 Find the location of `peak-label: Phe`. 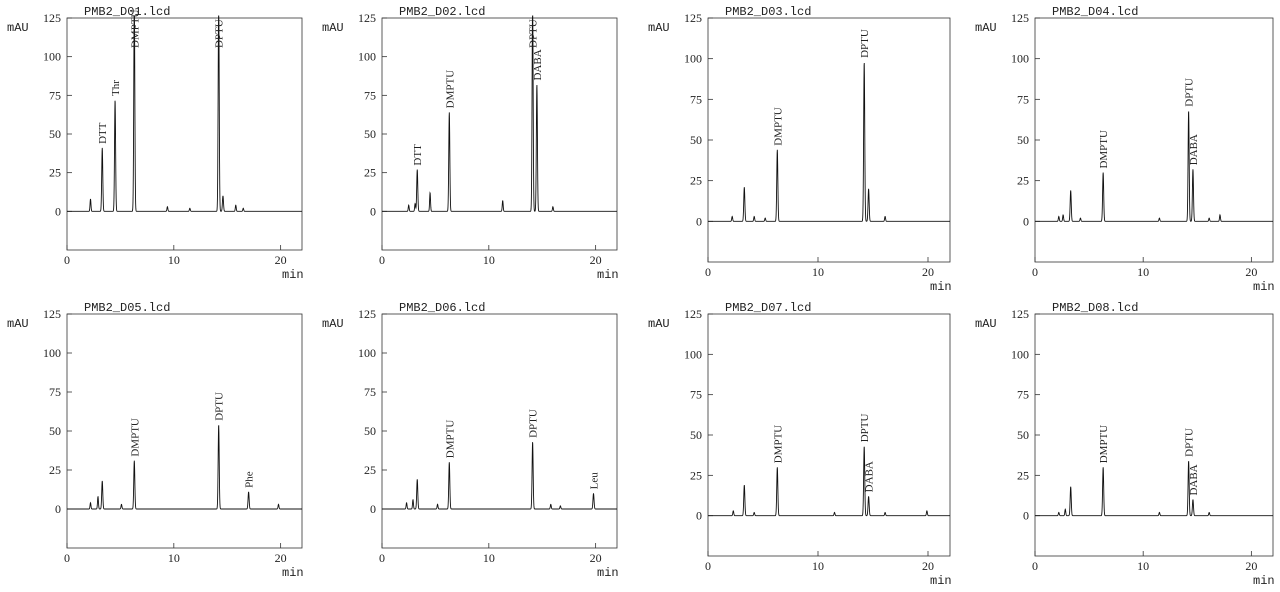

peak-label: Phe is located at coordinates (250, 479).